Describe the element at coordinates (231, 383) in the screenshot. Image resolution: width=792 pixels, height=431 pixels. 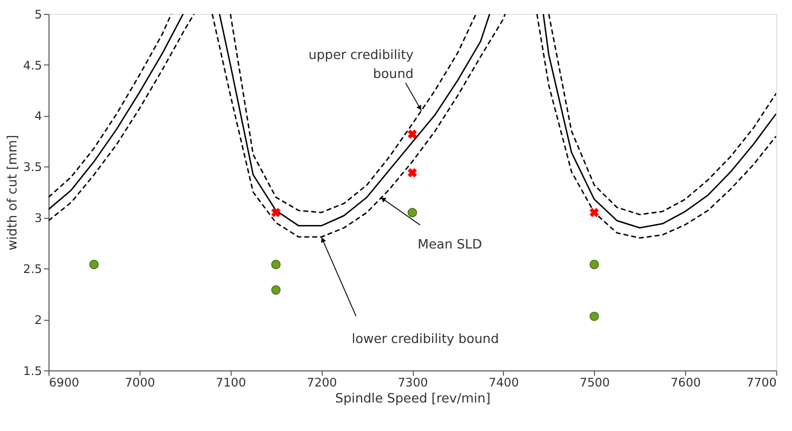
I see `x-tick-label: 7100` at that location.